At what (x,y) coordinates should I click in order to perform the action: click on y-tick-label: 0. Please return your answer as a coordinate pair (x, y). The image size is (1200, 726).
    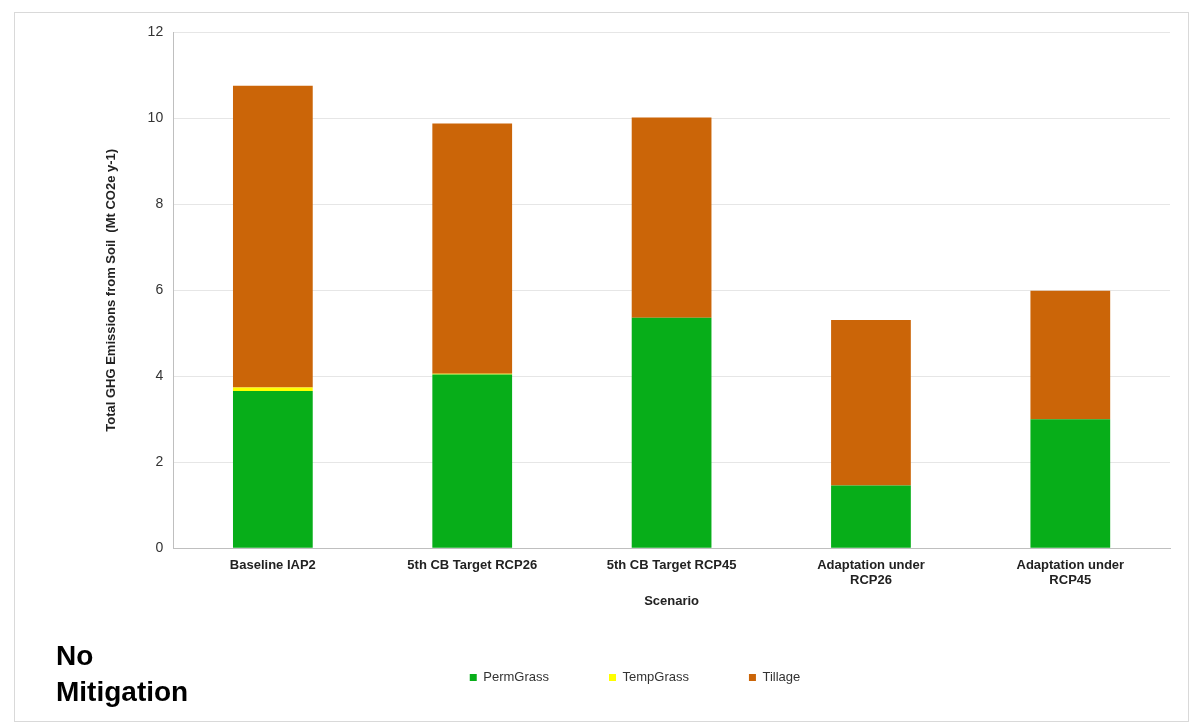
    Looking at the image, I should click on (159, 547).